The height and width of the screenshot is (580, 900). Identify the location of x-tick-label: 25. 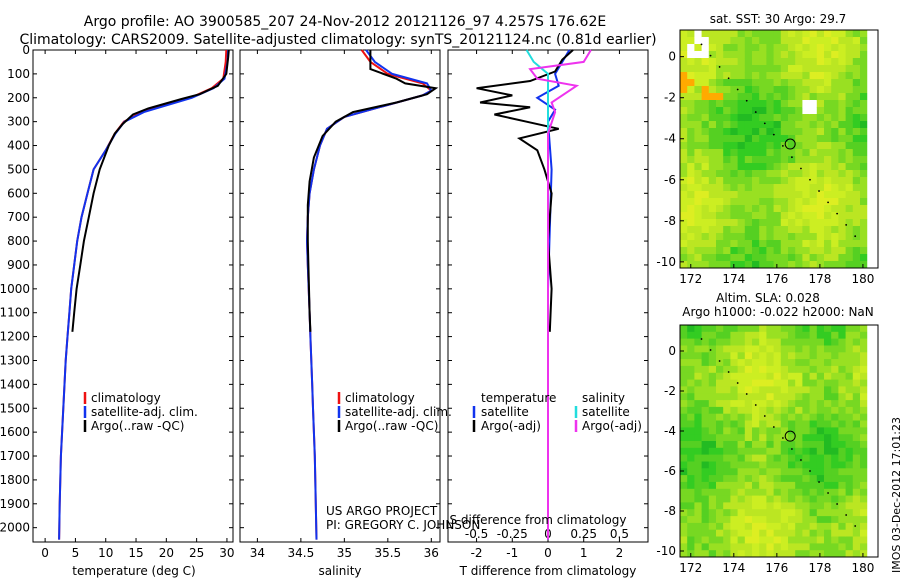
(196, 553).